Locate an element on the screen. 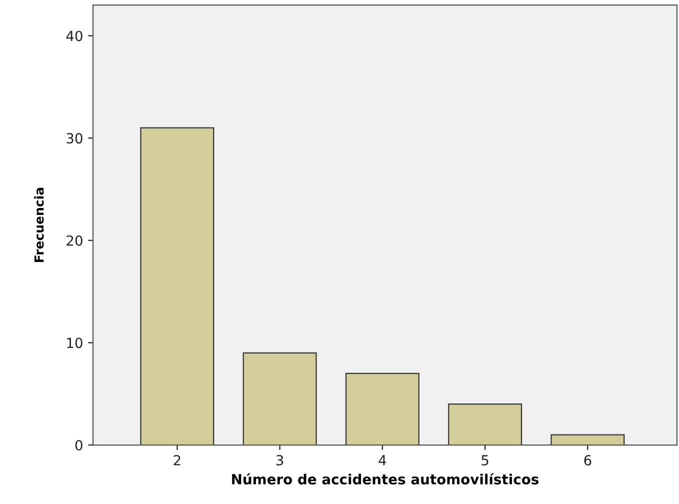 Image resolution: width=679 pixels, height=504 pixels. x-tick-label: 6 is located at coordinates (588, 460).